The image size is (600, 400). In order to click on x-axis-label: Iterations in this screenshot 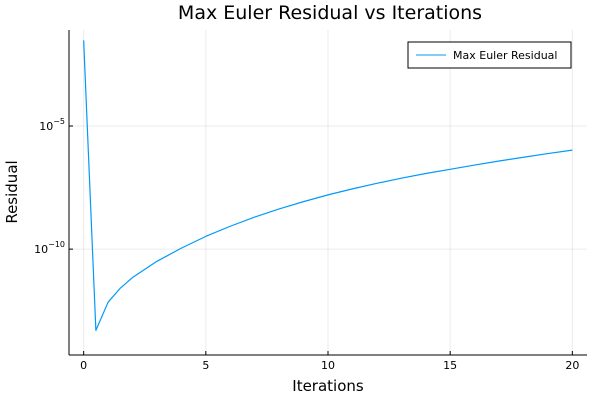, I will do `click(328, 386)`.